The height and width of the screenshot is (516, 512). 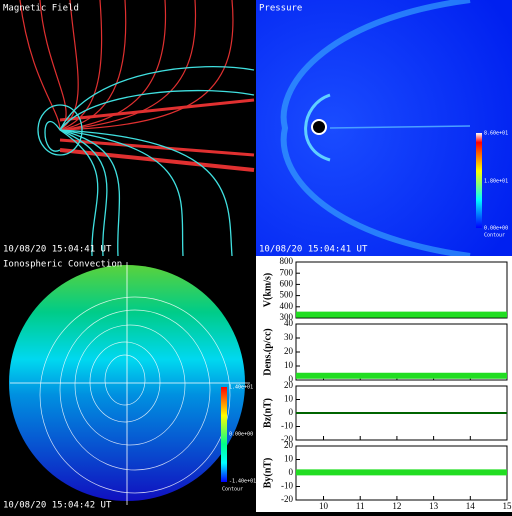 I want to click on y-axis-label: V(km/s), so click(x=267, y=290).